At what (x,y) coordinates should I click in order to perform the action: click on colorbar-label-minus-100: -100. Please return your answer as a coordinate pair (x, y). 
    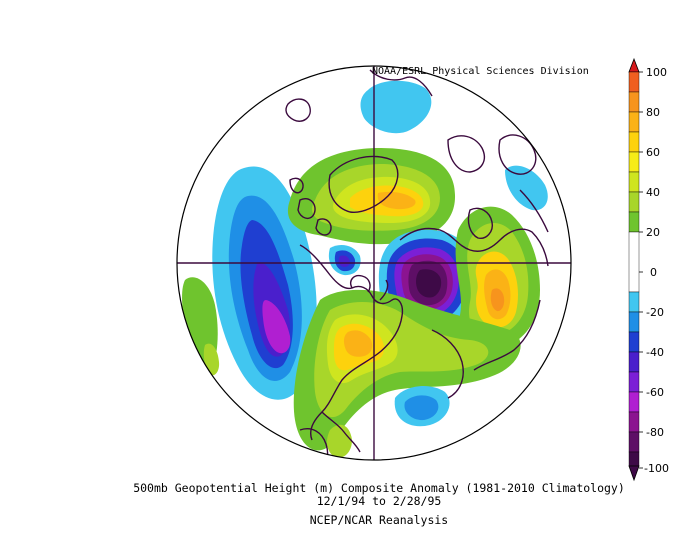
    Looking at the image, I should click on (656, 468).